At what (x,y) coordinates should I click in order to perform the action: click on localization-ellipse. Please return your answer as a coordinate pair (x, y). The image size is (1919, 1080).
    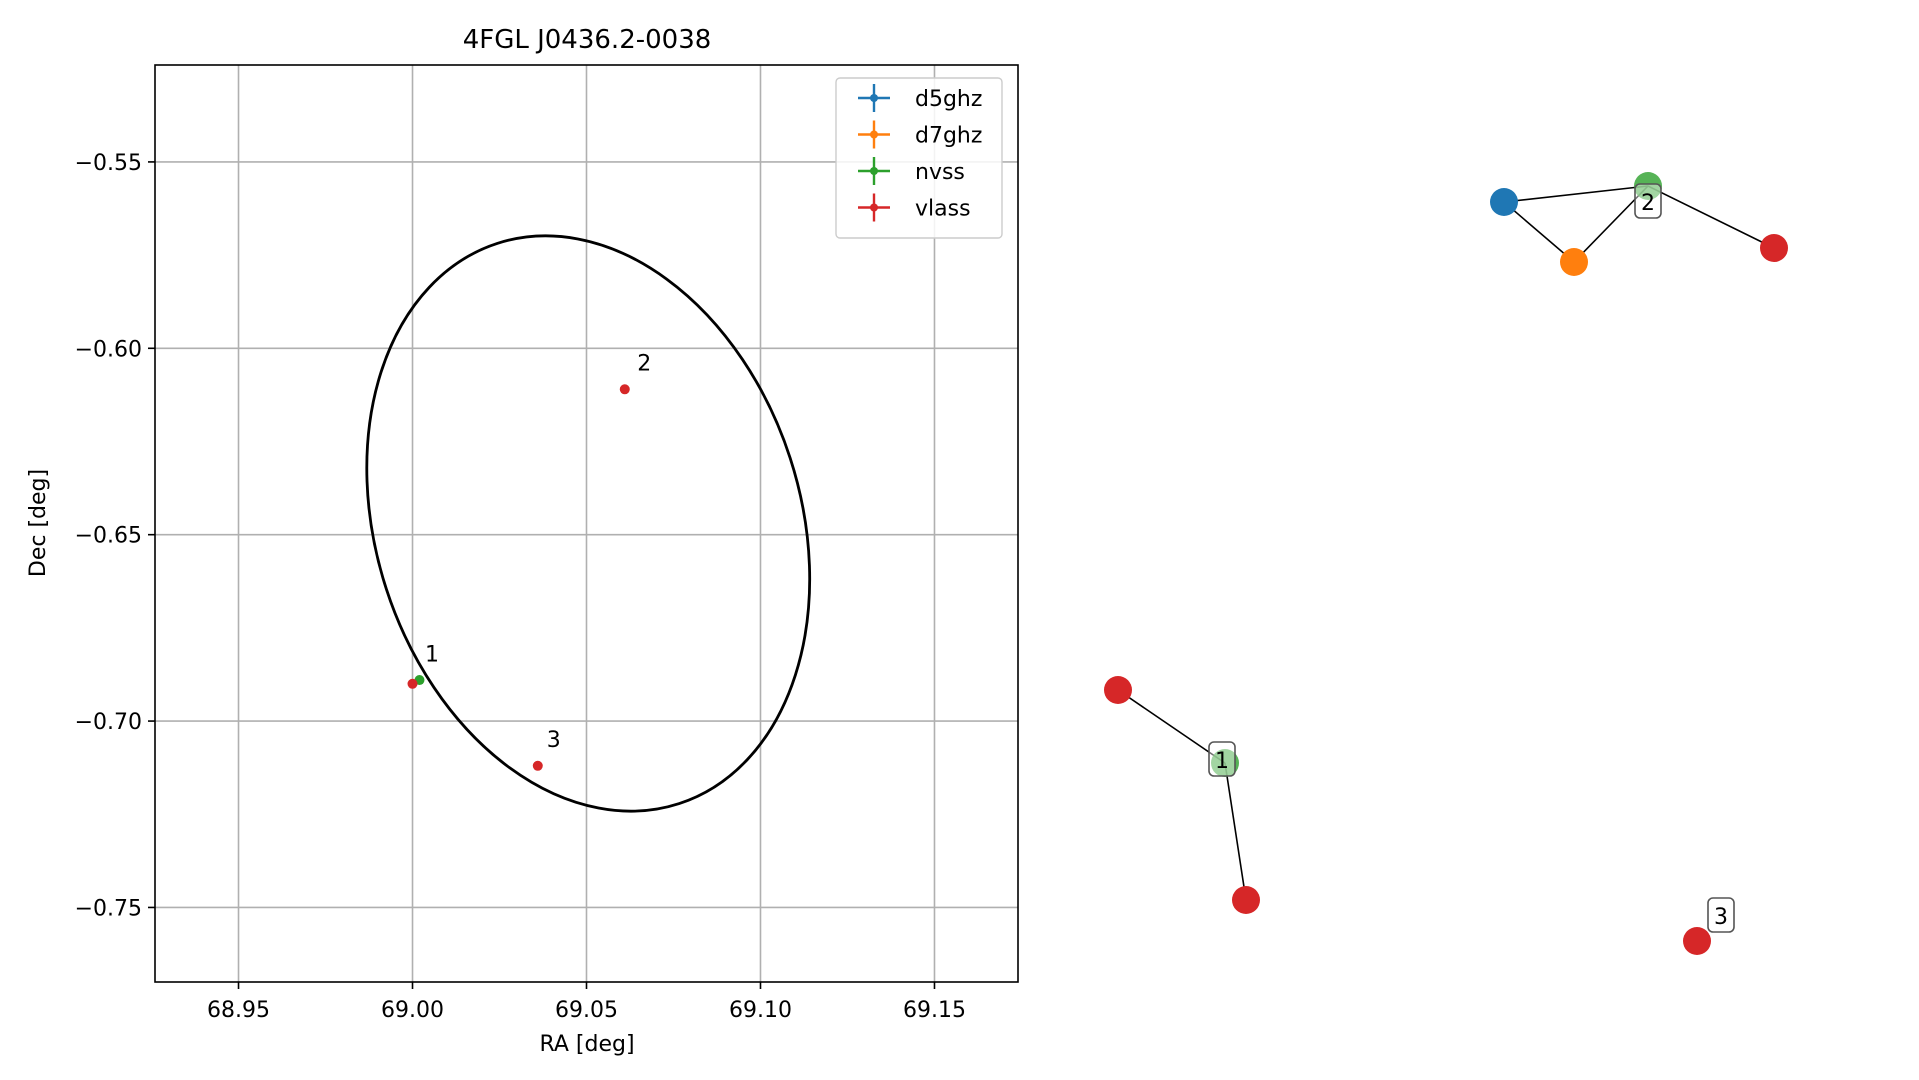
    Looking at the image, I should click on (588, 523).